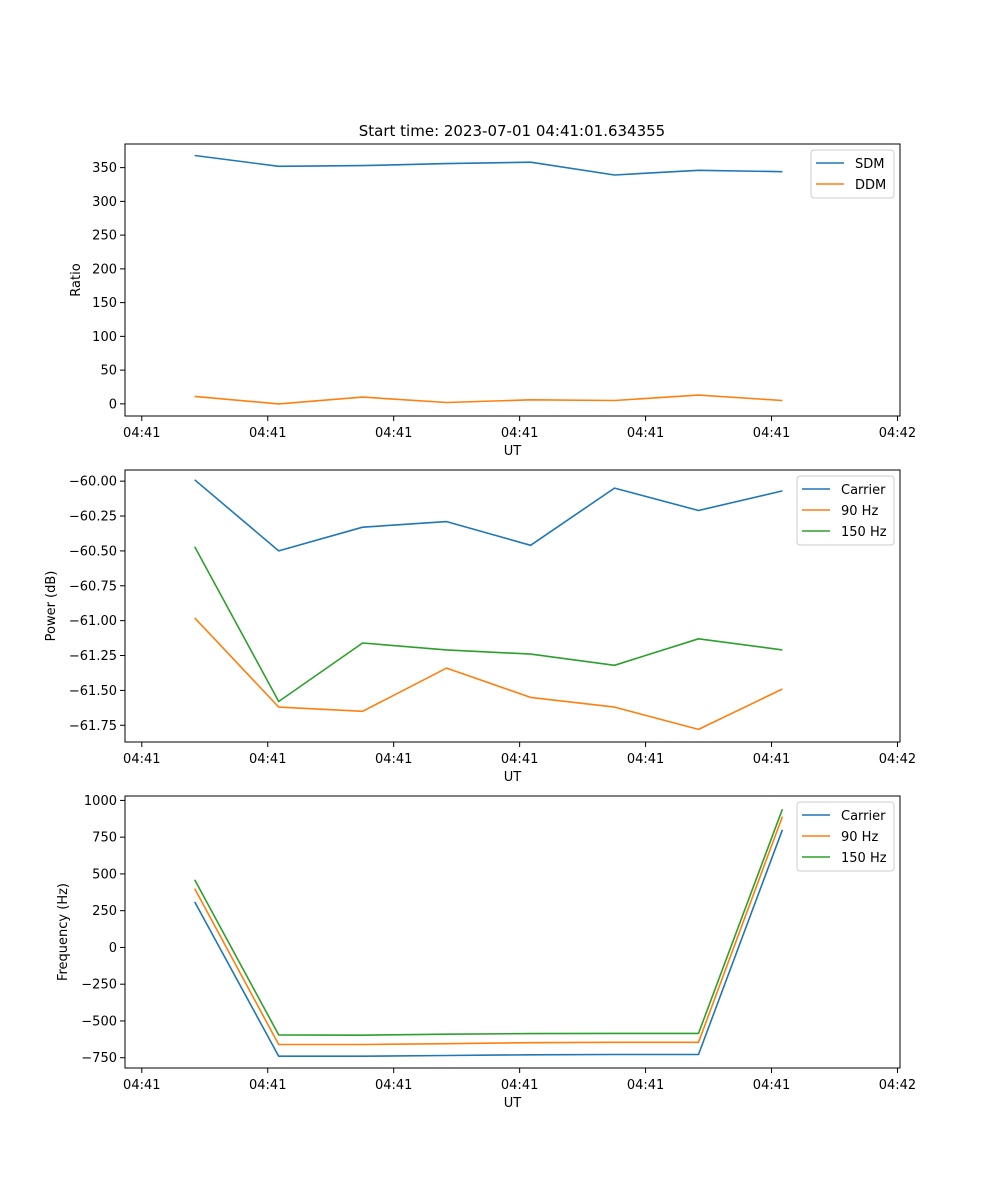 Image resolution: width=1000 pixels, height=1200 pixels. Describe the element at coordinates (870, 185) in the screenshot. I see `legend-entry: DDM` at that location.